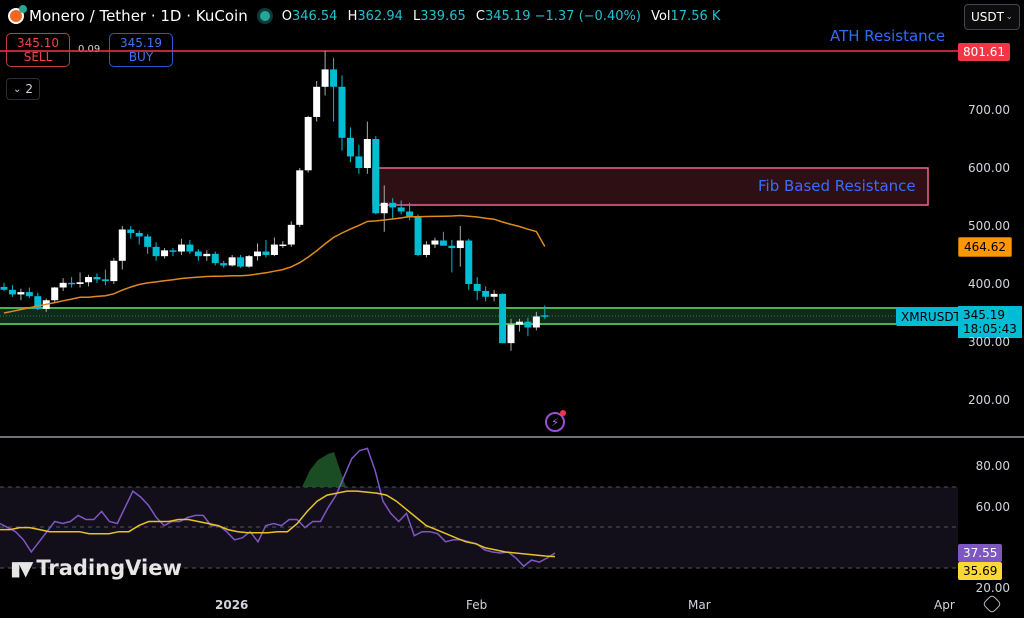 The width and height of the screenshot is (1024, 618). What do you see at coordinates (992, 588) in the screenshot?
I see `rsi-tick: 20.00` at bounding box center [992, 588].